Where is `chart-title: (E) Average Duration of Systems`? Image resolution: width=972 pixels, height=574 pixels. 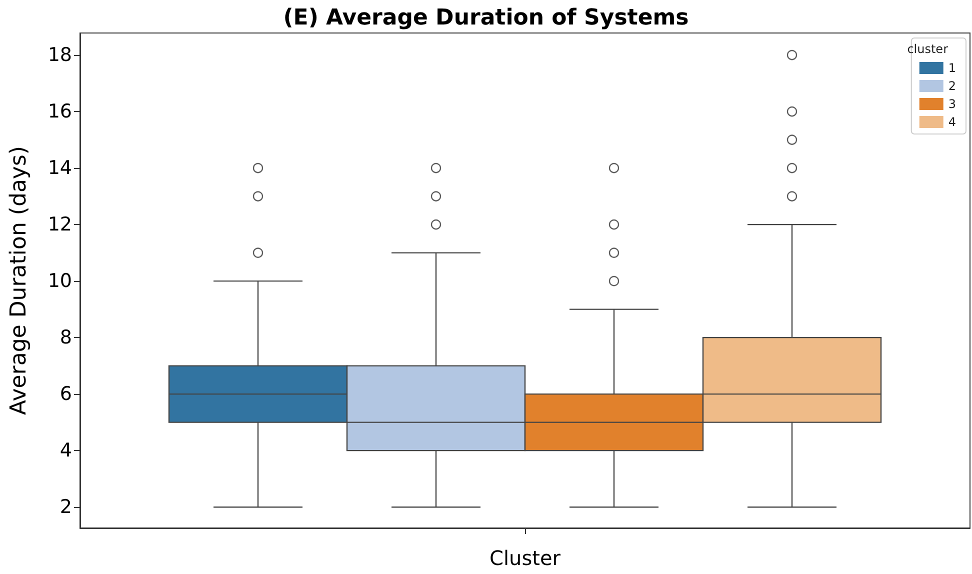 chart-title: (E) Average Duration of Systems is located at coordinates (486, 18).